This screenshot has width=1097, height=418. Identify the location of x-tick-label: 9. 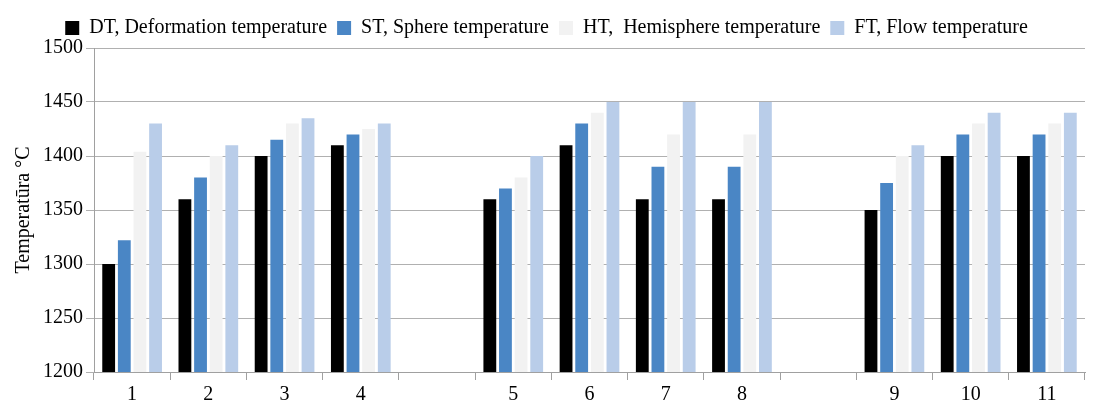
(894, 393).